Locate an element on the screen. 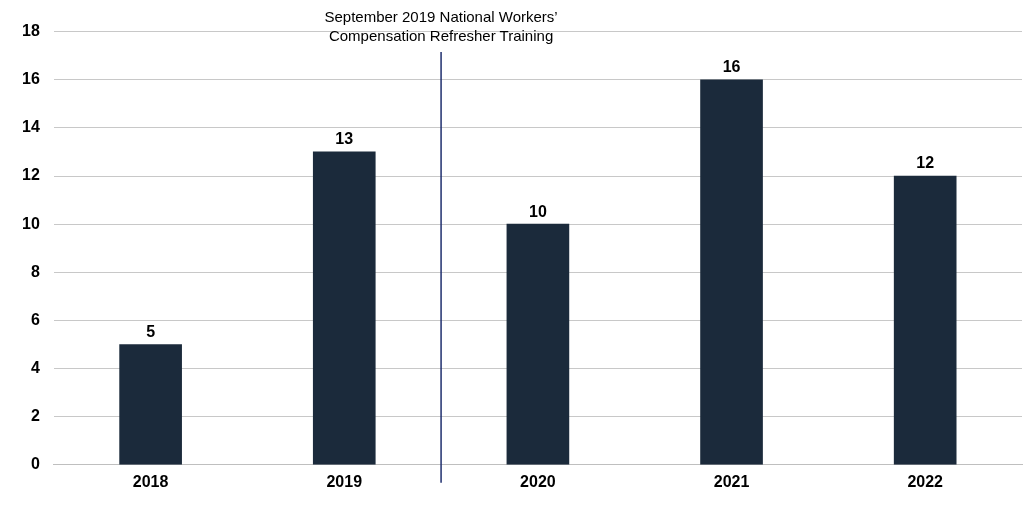 The image size is (1034, 508). y-tick-label: 10 is located at coordinates (31, 223).